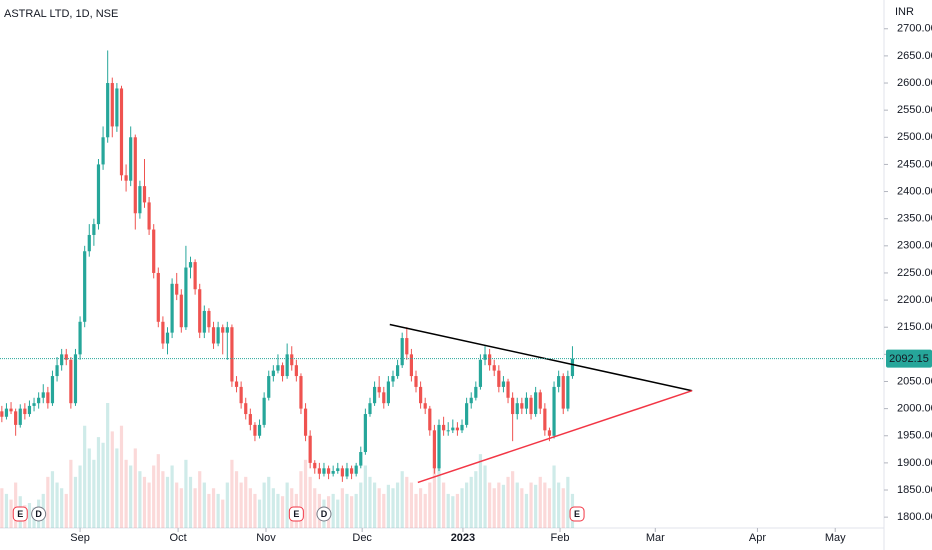  Describe the element at coordinates (914, 463) in the screenshot. I see `y-tick-label: 1900.00` at that location.